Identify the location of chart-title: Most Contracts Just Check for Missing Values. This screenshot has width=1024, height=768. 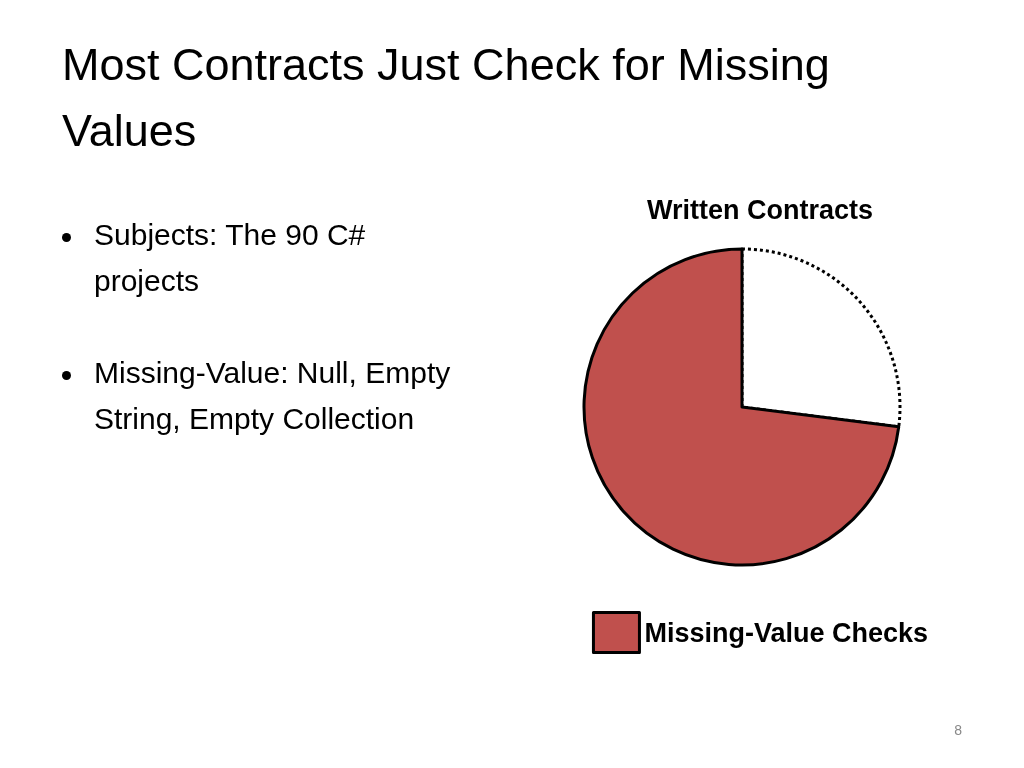
(446, 98).